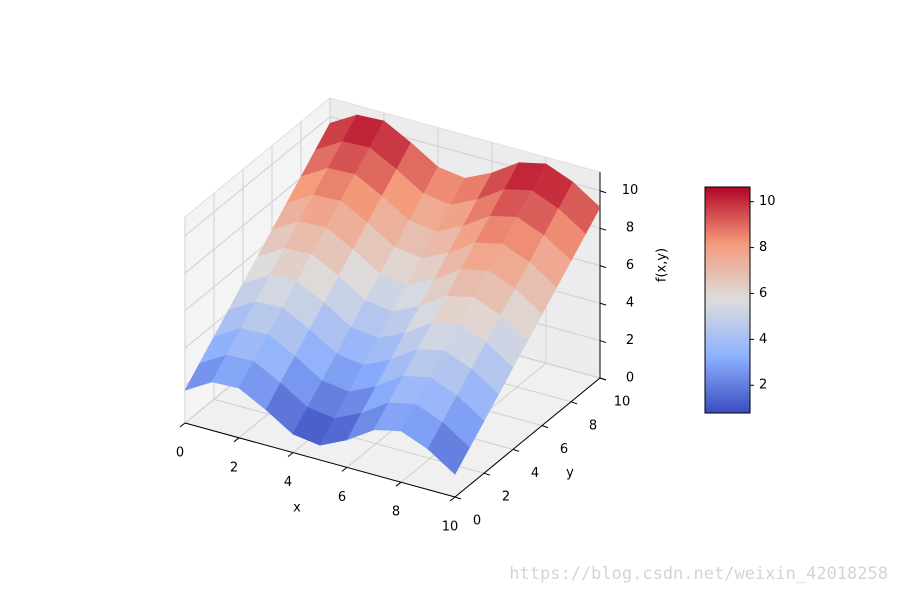  Describe the element at coordinates (234, 467) in the screenshot. I see `x-tick-label: 2` at that location.